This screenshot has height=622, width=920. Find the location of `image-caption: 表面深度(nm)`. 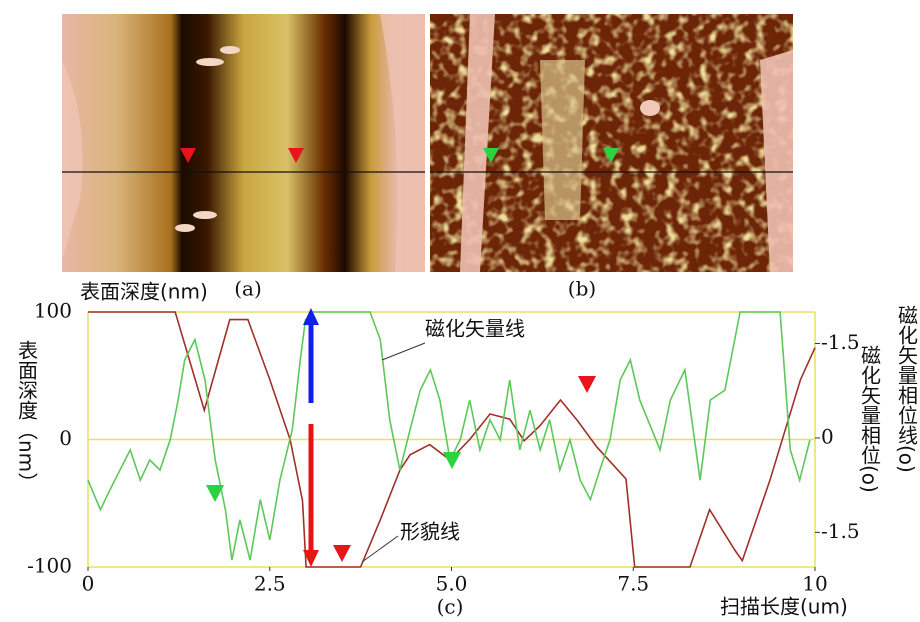

image-caption: 表面深度(nm) is located at coordinates (144, 292).